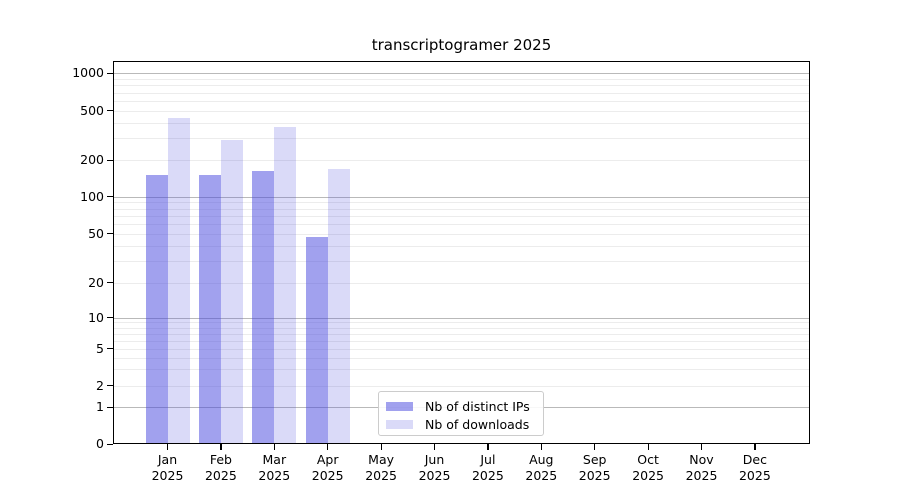 This screenshot has height=500, width=900. What do you see at coordinates (541, 459) in the screenshot?
I see `x-tick-month: Aug` at bounding box center [541, 459].